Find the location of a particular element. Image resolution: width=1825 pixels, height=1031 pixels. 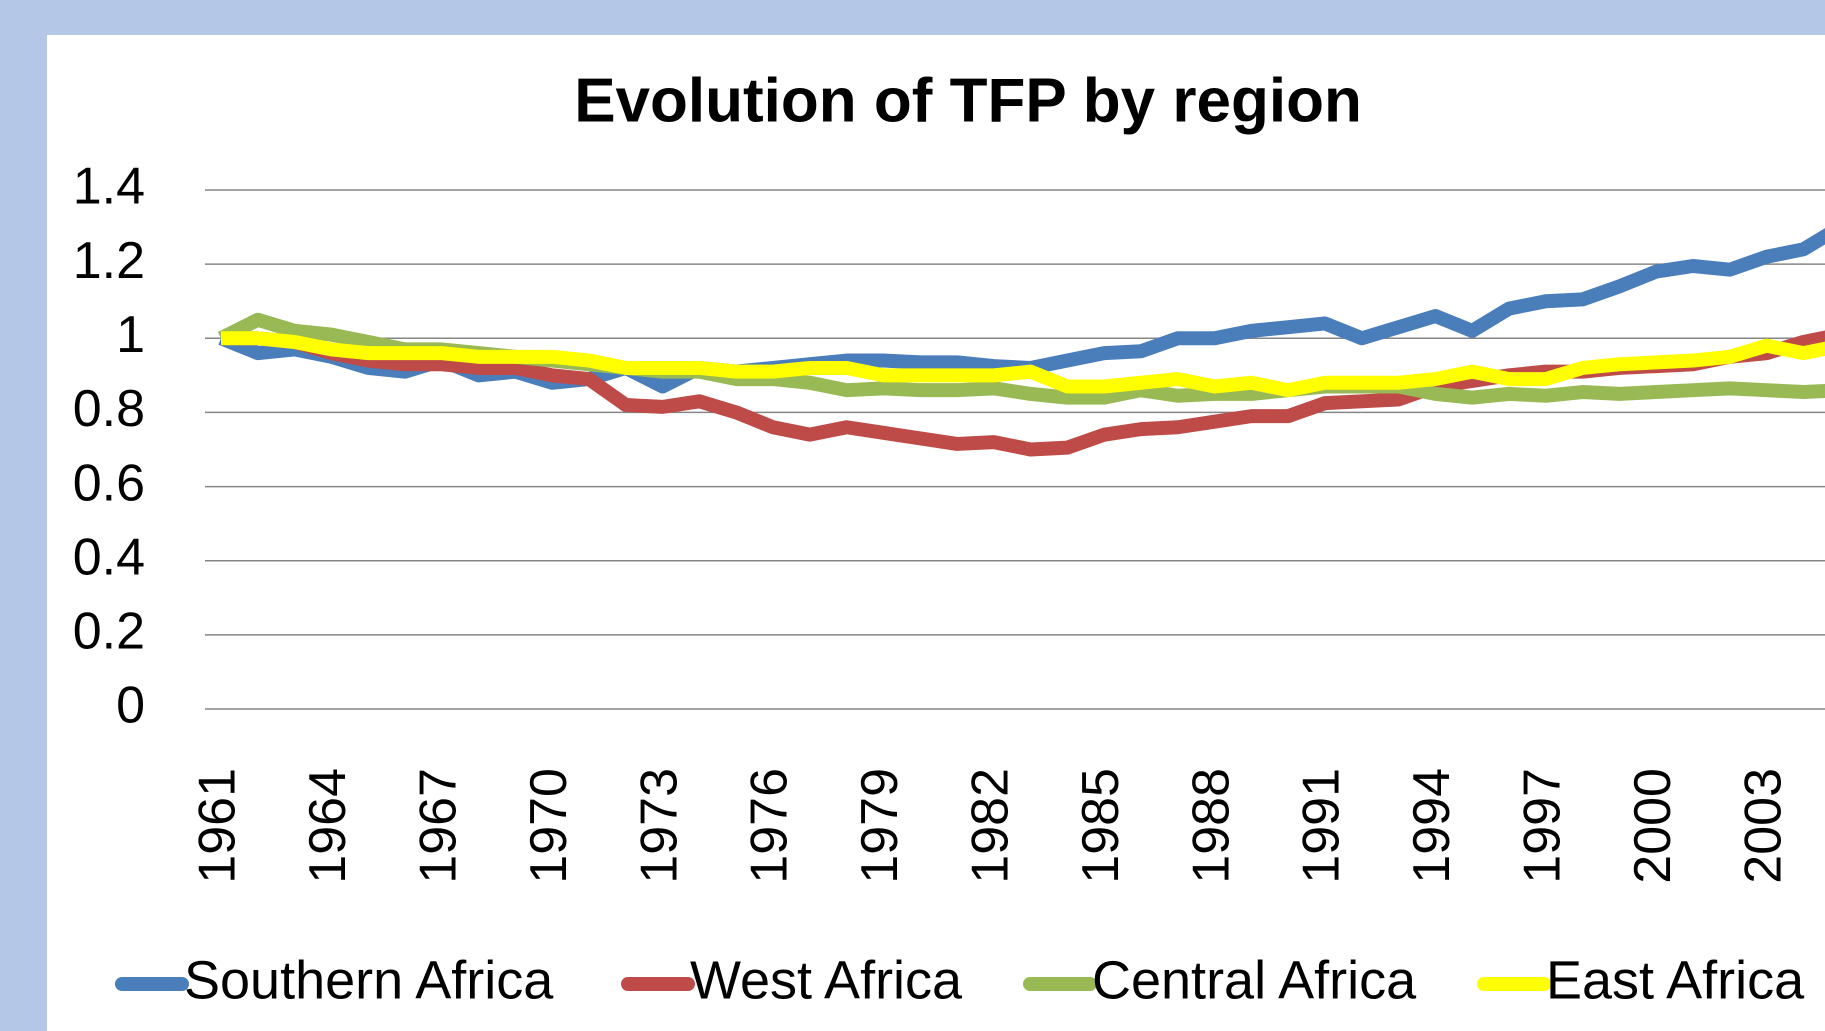

x-tick-label: 1976 is located at coordinates (770, 826).